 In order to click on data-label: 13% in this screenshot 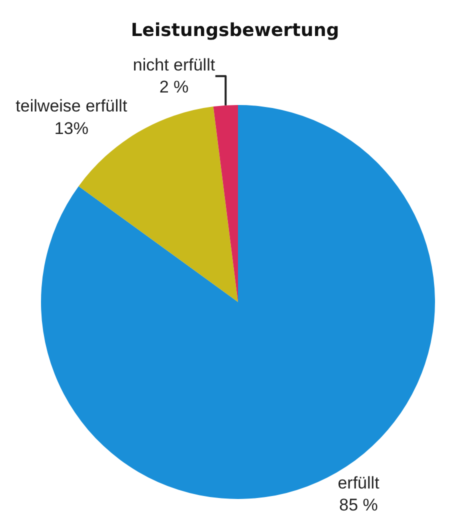, I will do `click(71, 128)`.